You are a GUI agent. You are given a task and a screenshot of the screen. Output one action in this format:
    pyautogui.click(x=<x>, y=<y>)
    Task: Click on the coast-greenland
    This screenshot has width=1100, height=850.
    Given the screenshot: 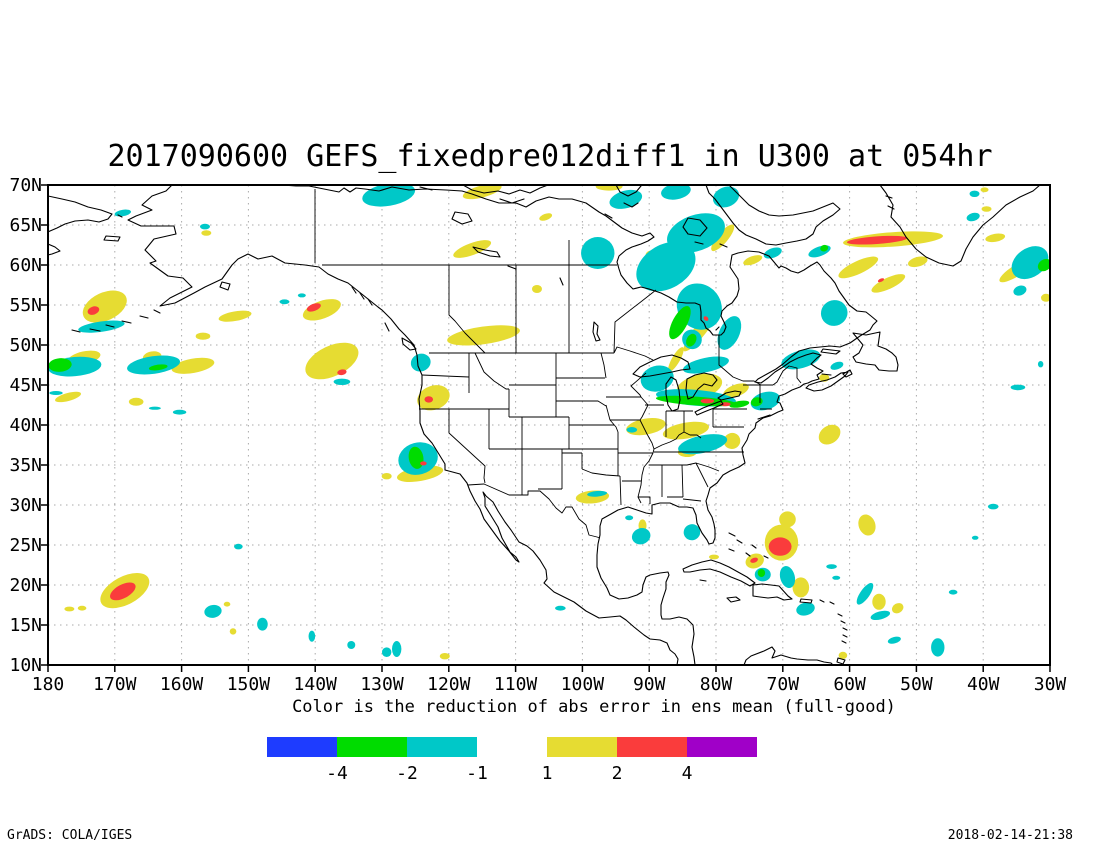 What is the action you would take?
    pyautogui.click(x=960, y=226)
    